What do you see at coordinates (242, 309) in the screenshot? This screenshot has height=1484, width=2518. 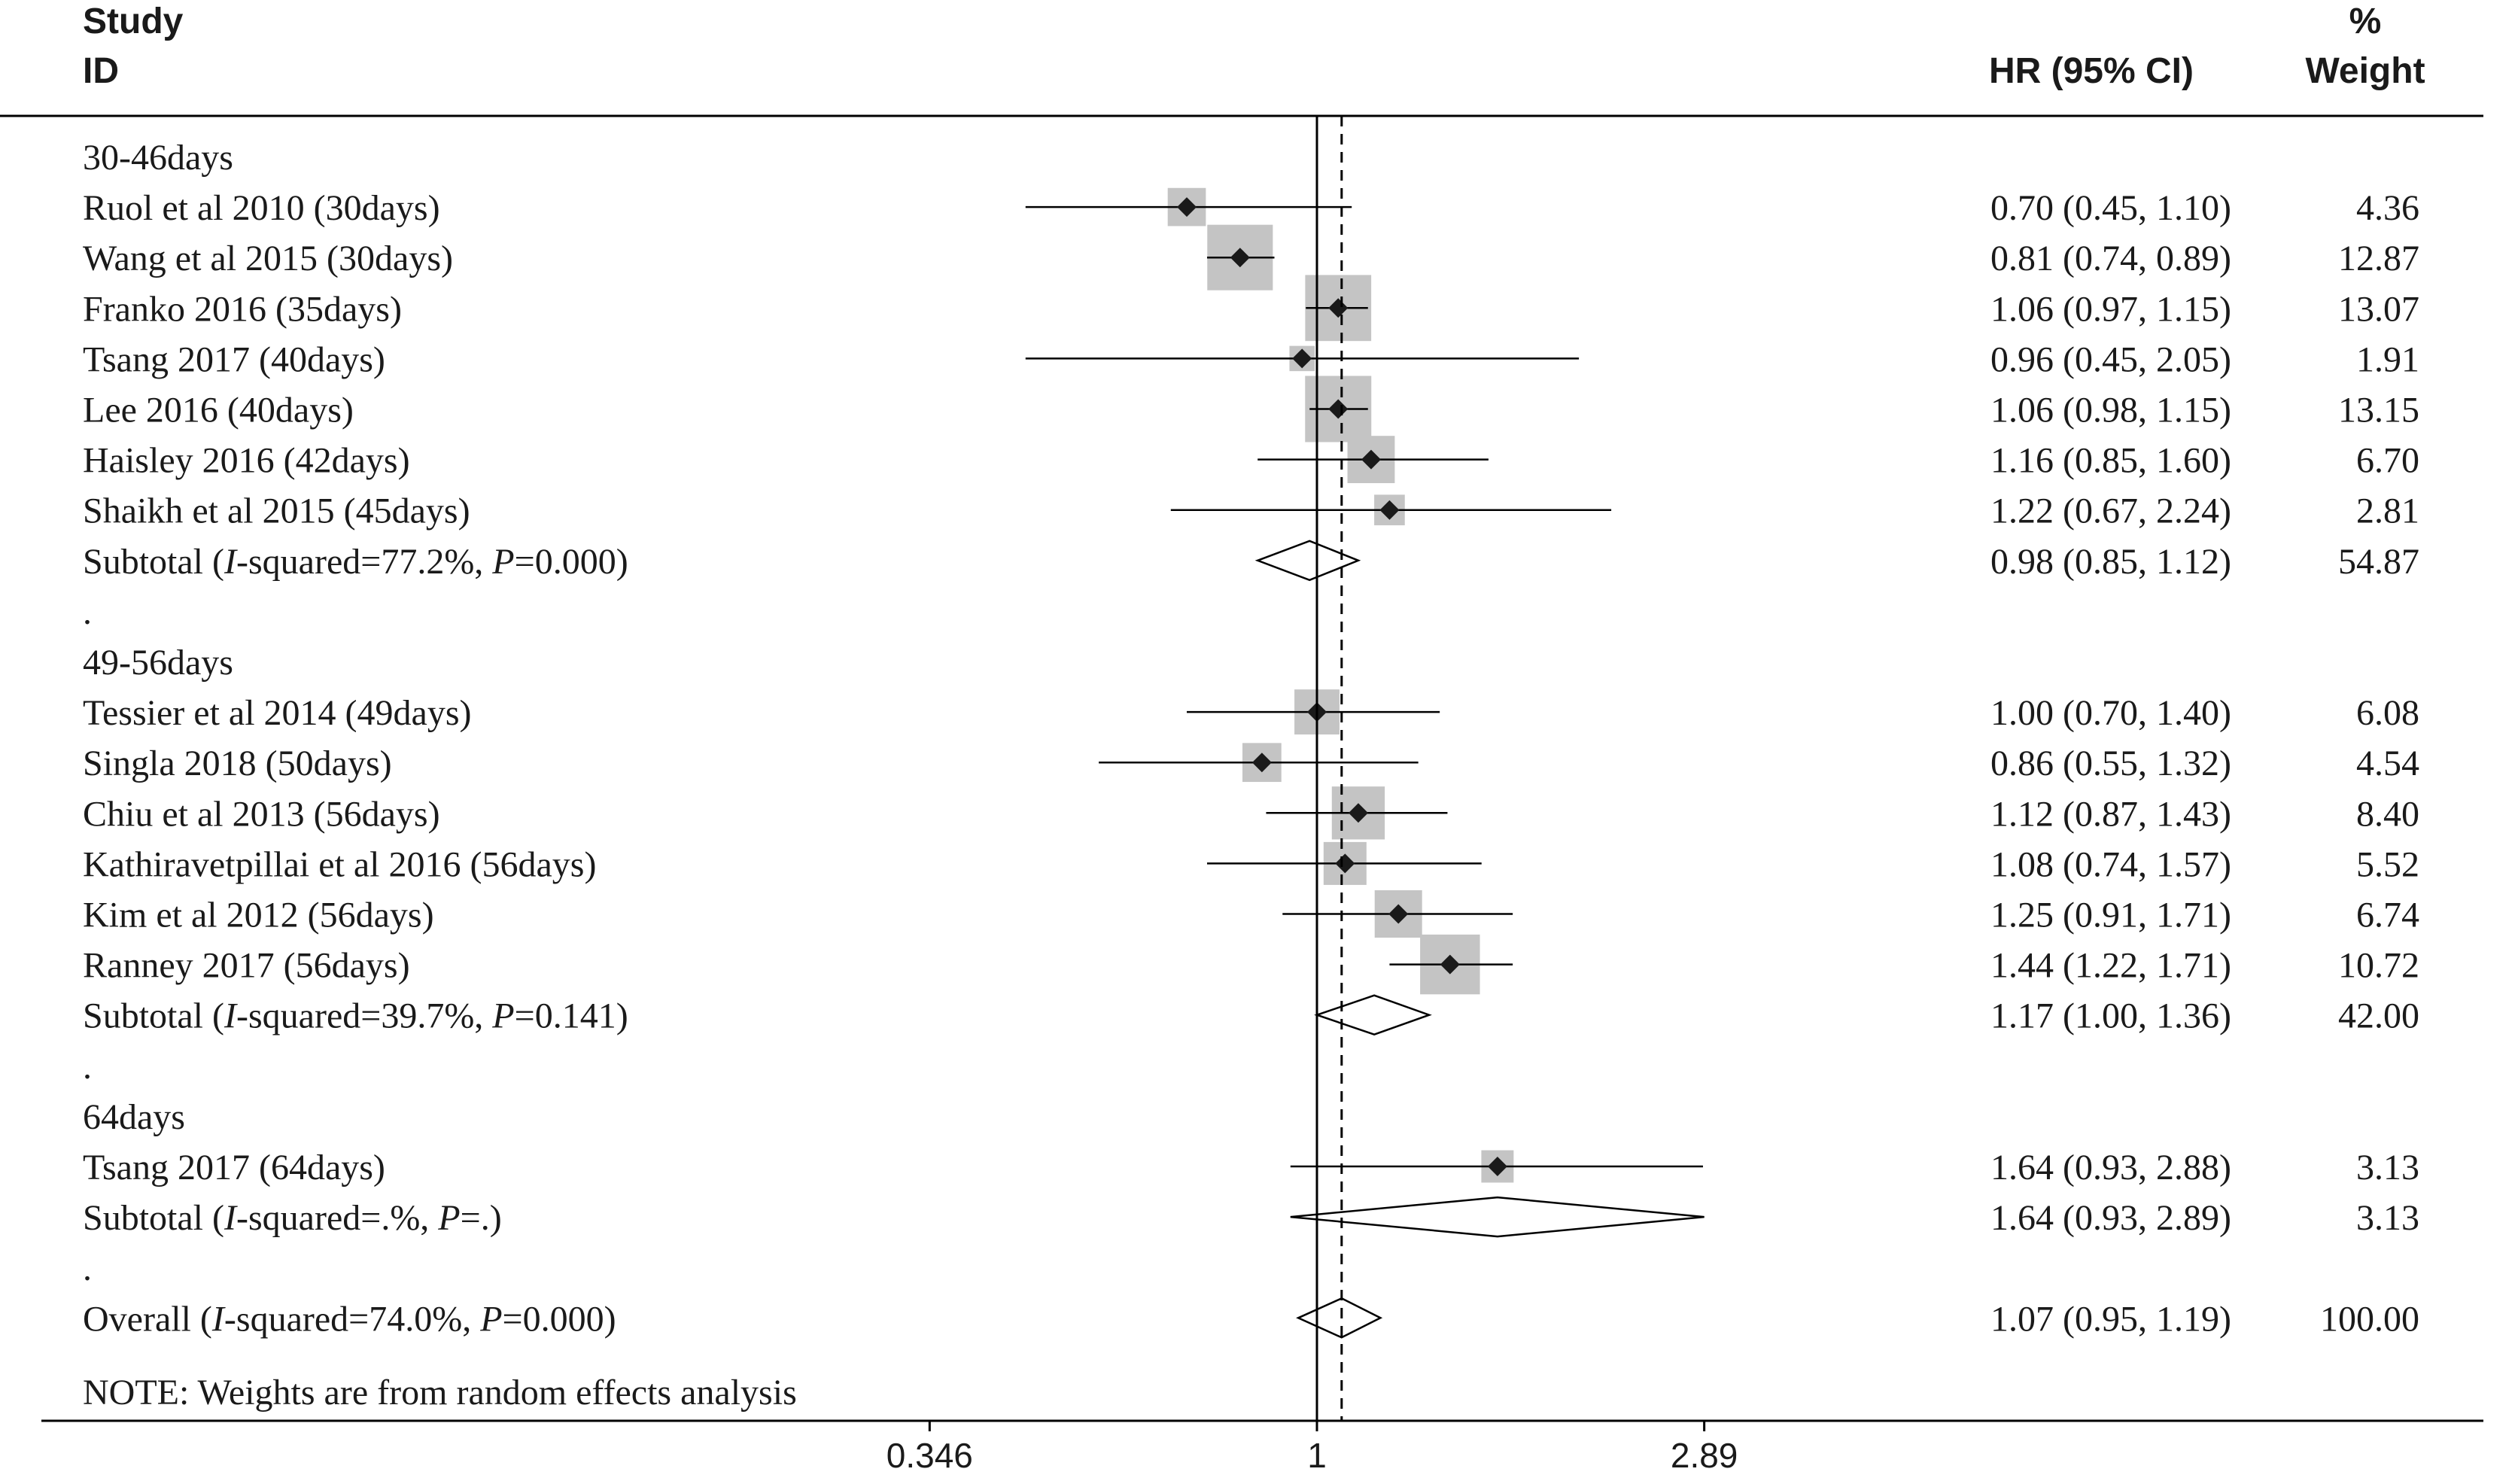 I see `study-label: Franko 2016 (35days)` at bounding box center [242, 309].